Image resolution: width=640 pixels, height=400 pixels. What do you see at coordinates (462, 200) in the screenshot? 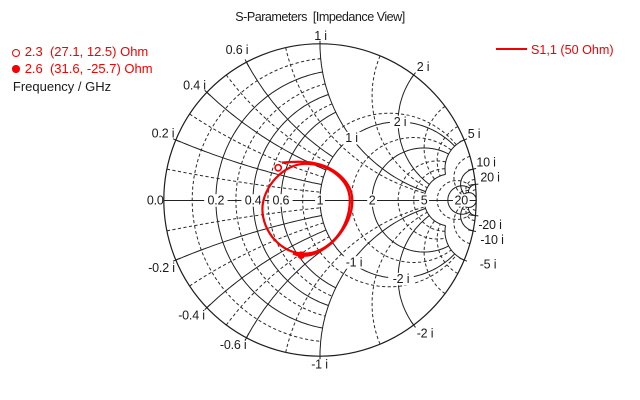
I see `svg-text: 20` at bounding box center [462, 200].